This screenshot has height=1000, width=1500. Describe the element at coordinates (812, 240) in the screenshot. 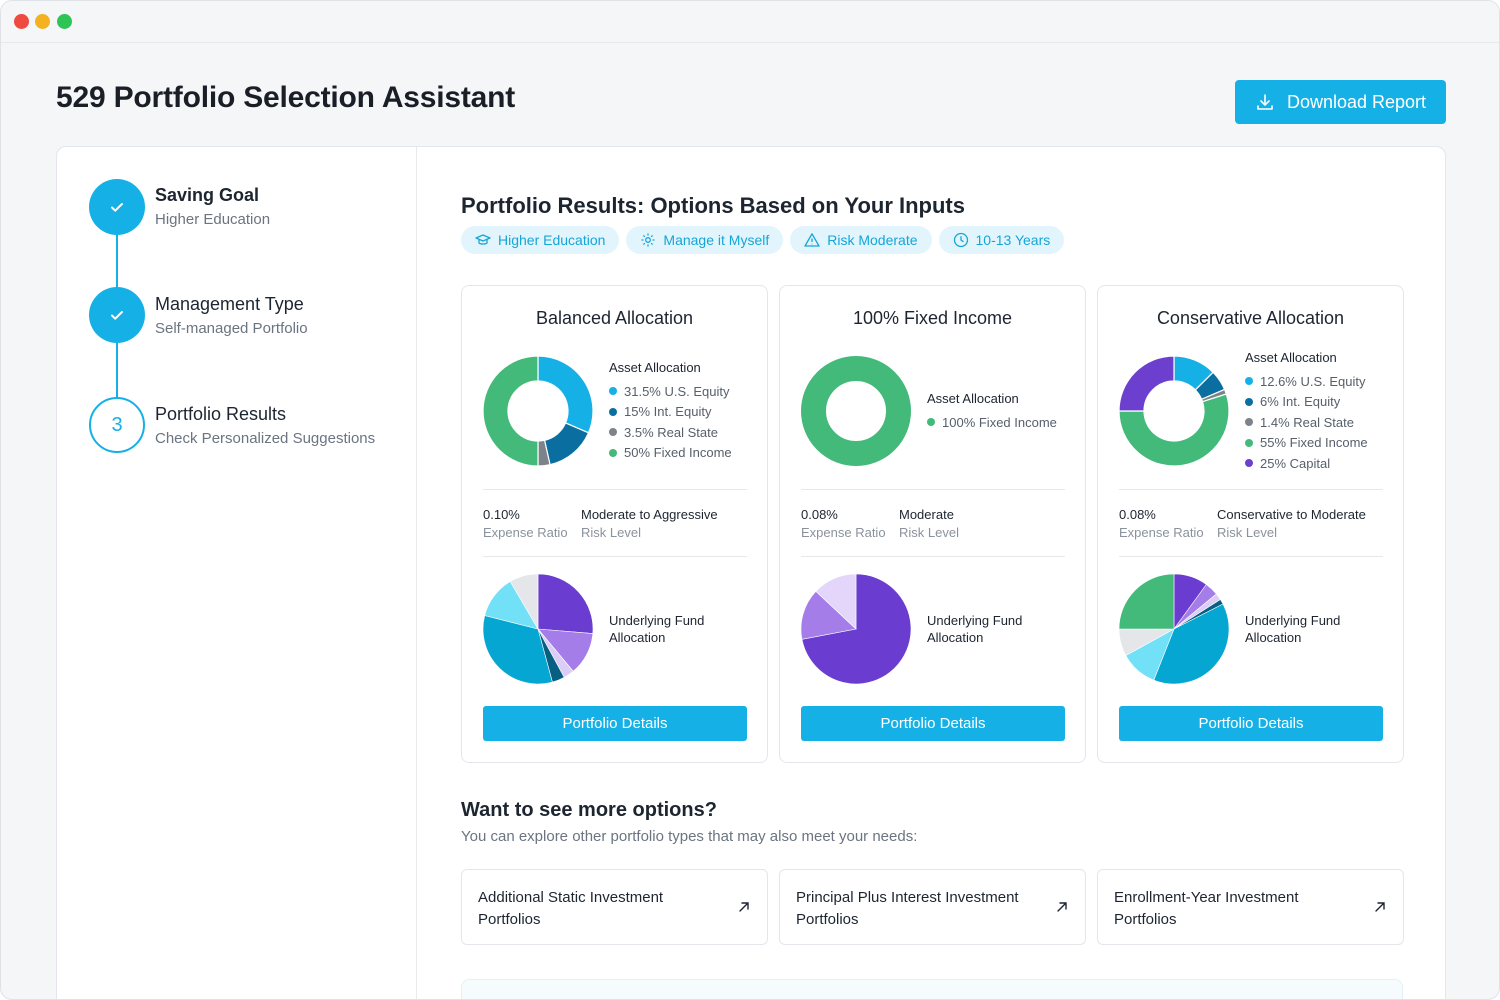

I see `warning-icon` at that location.